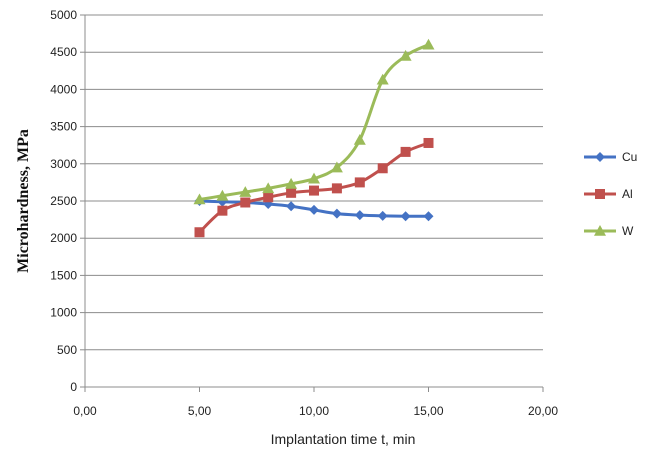 This screenshot has width=654, height=455. What do you see at coordinates (85, 411) in the screenshot?
I see `x-tick-label: 0,00` at bounding box center [85, 411].